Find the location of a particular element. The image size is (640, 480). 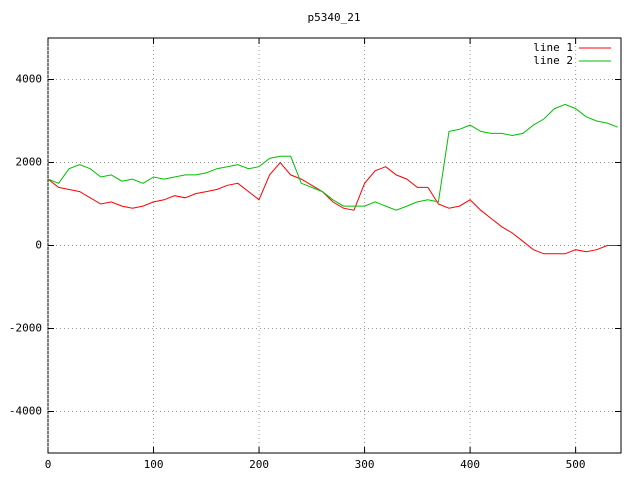

legend-label: line 2 is located at coordinates (553, 60).